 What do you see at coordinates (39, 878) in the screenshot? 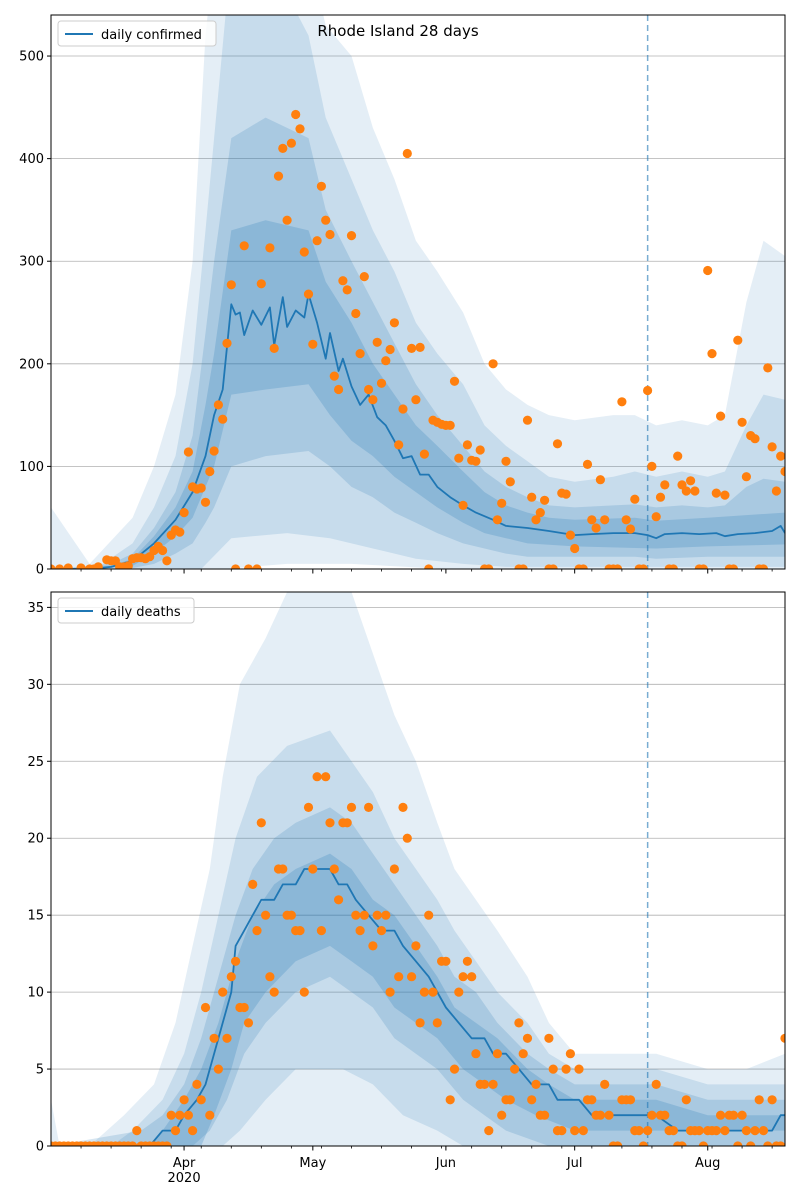
I see `deaths-y-axis: 0 5 10 15 20 25 30 35` at bounding box center [39, 878].